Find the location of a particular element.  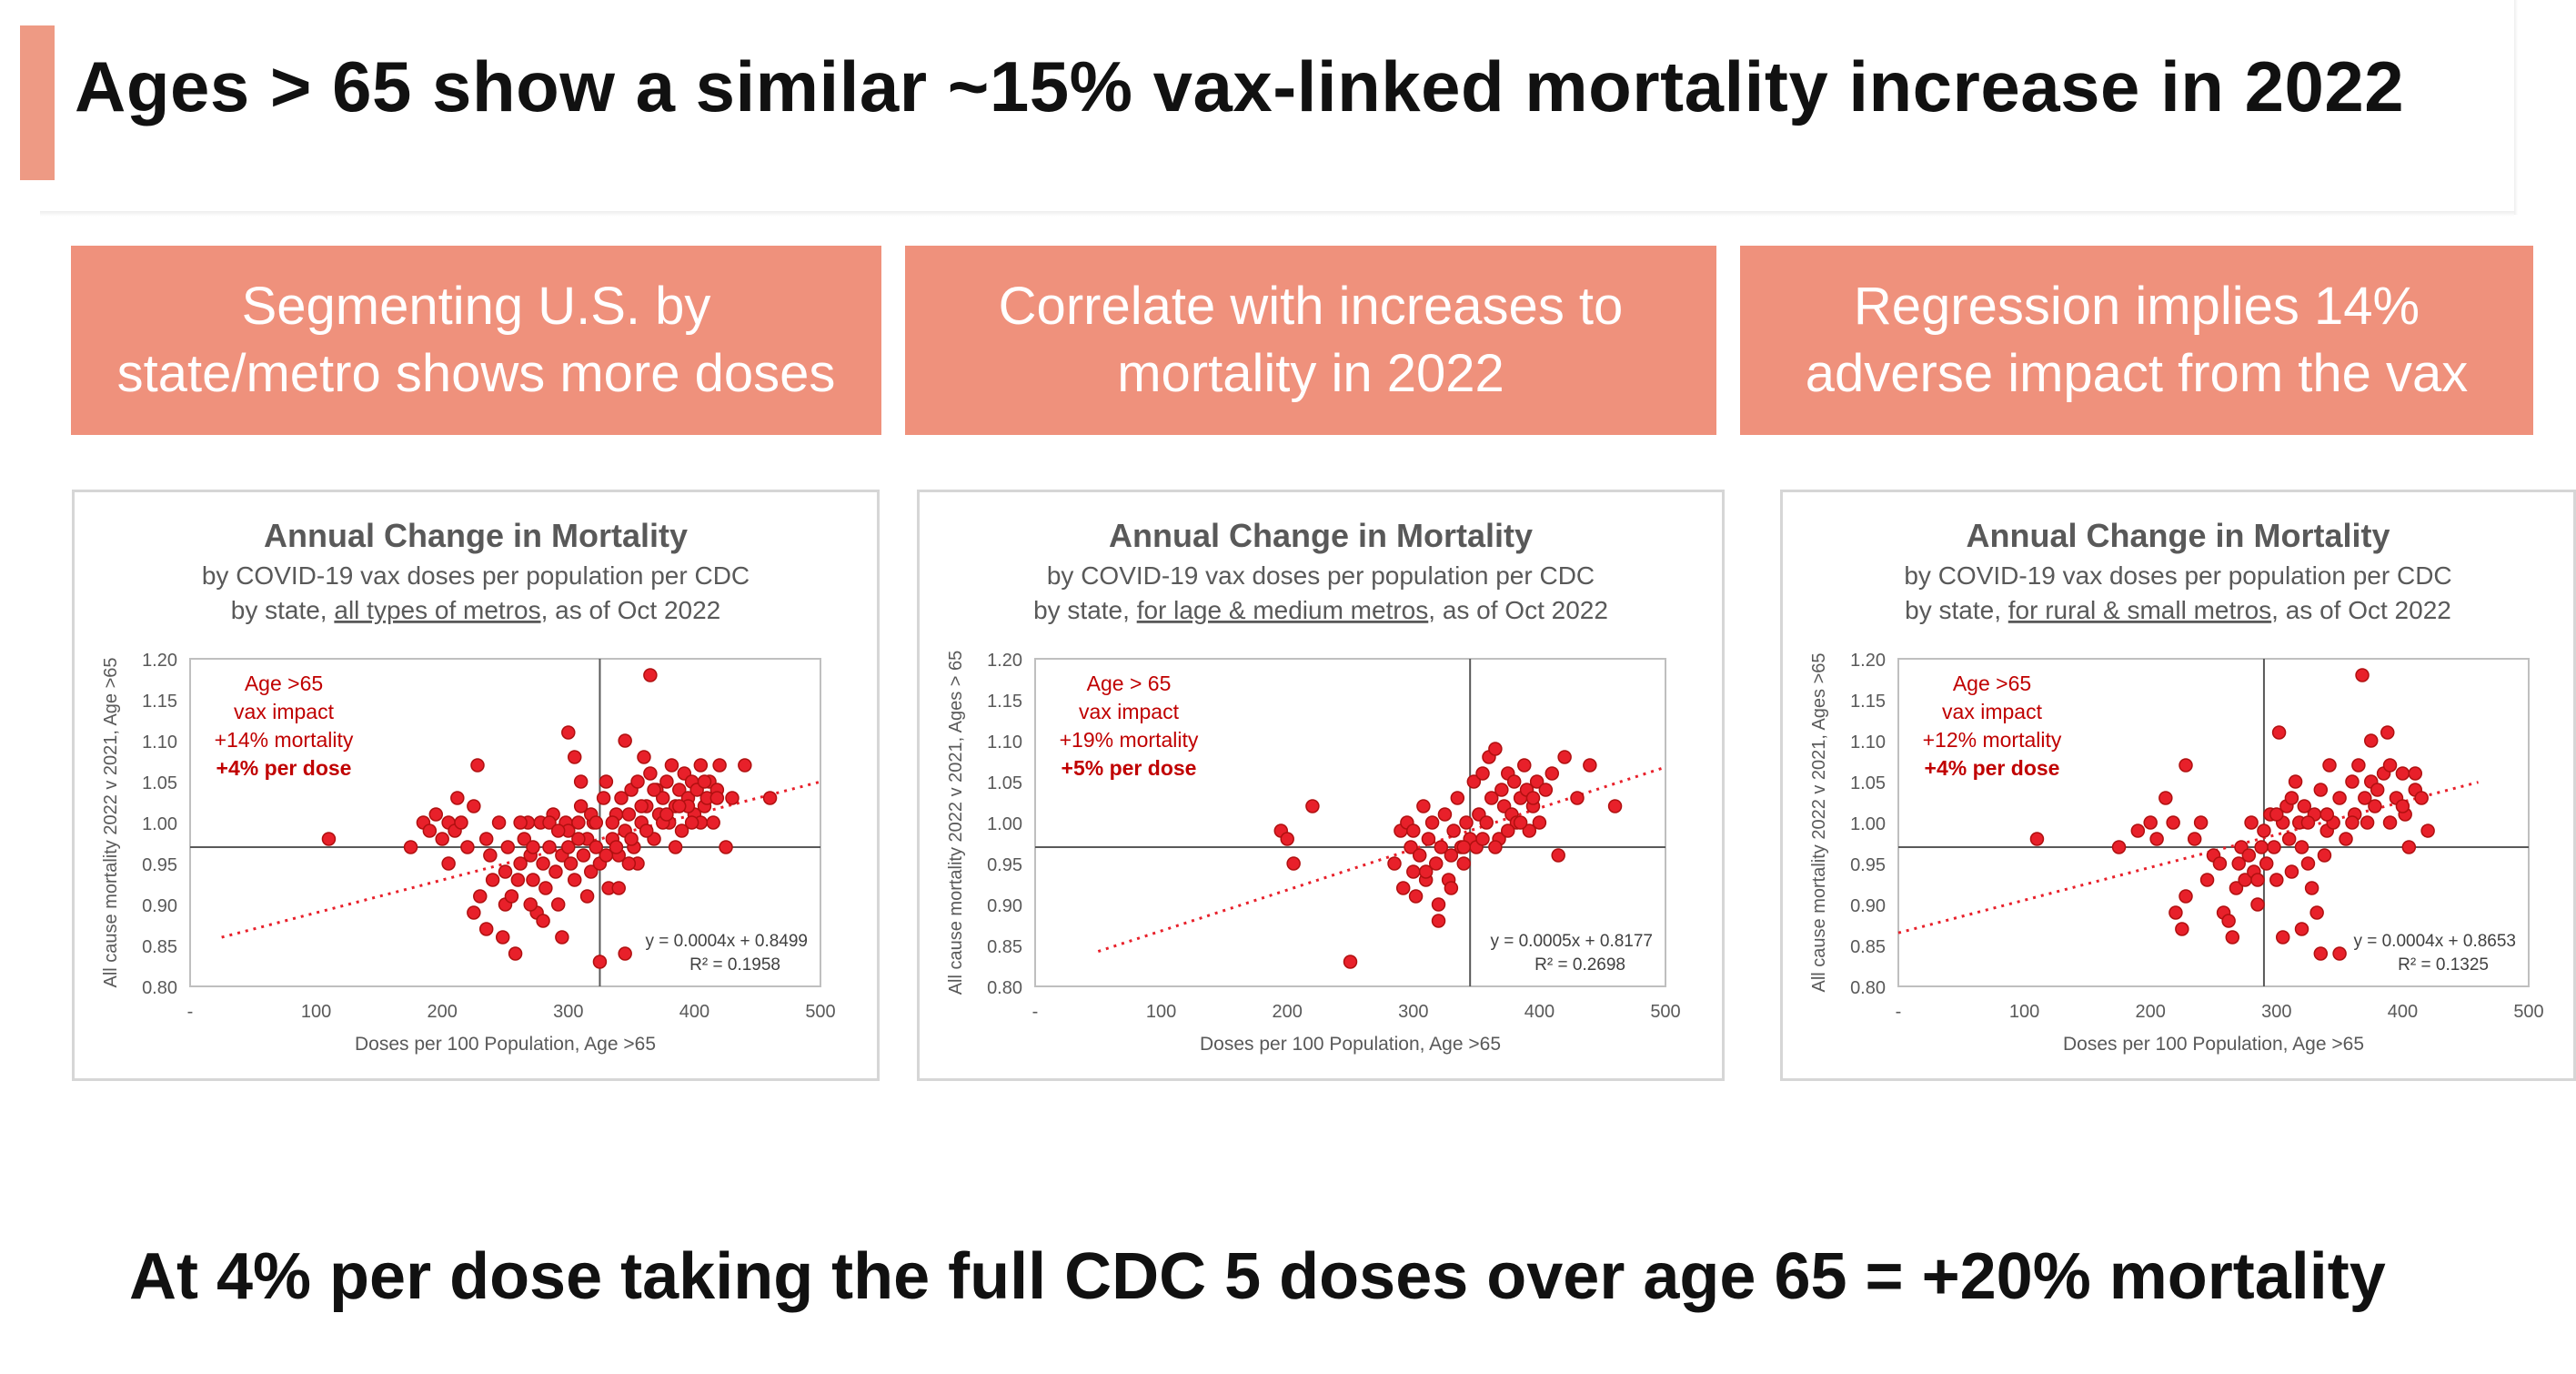

annotation-line: vax impact is located at coordinates (1129, 711).